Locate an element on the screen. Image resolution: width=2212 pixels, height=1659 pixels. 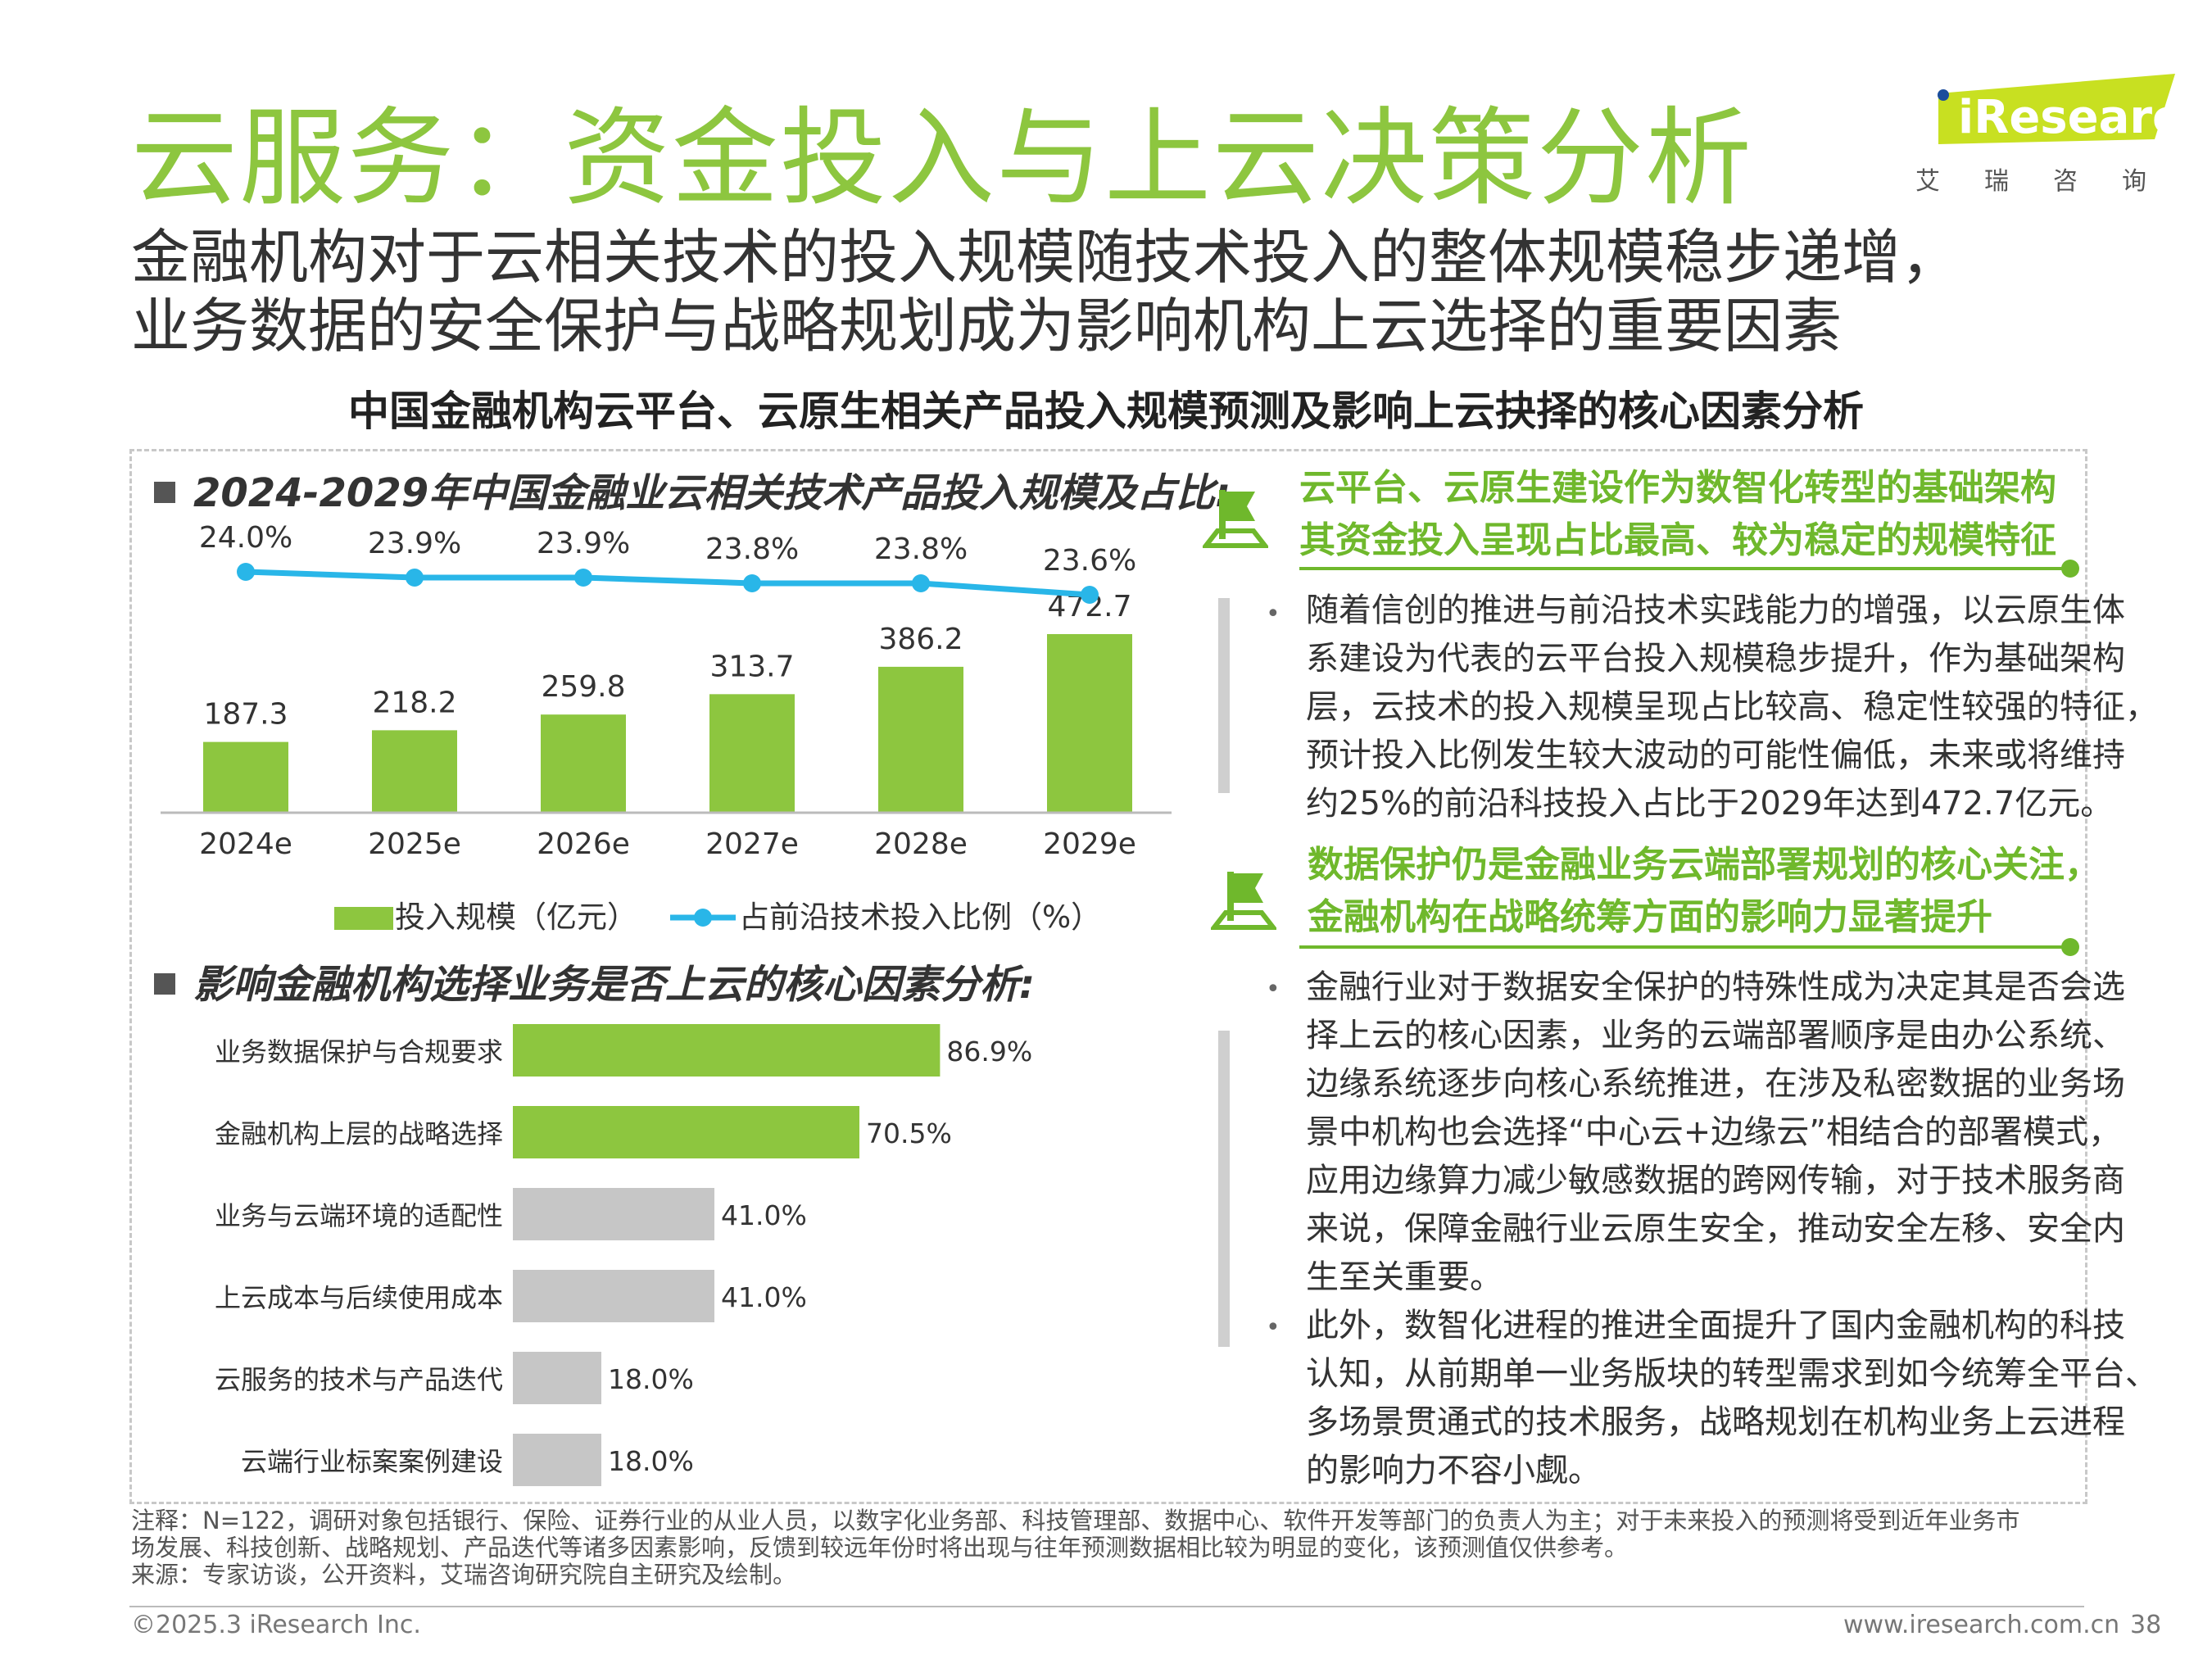
x-tick-label: 2025e is located at coordinates (414, 844).